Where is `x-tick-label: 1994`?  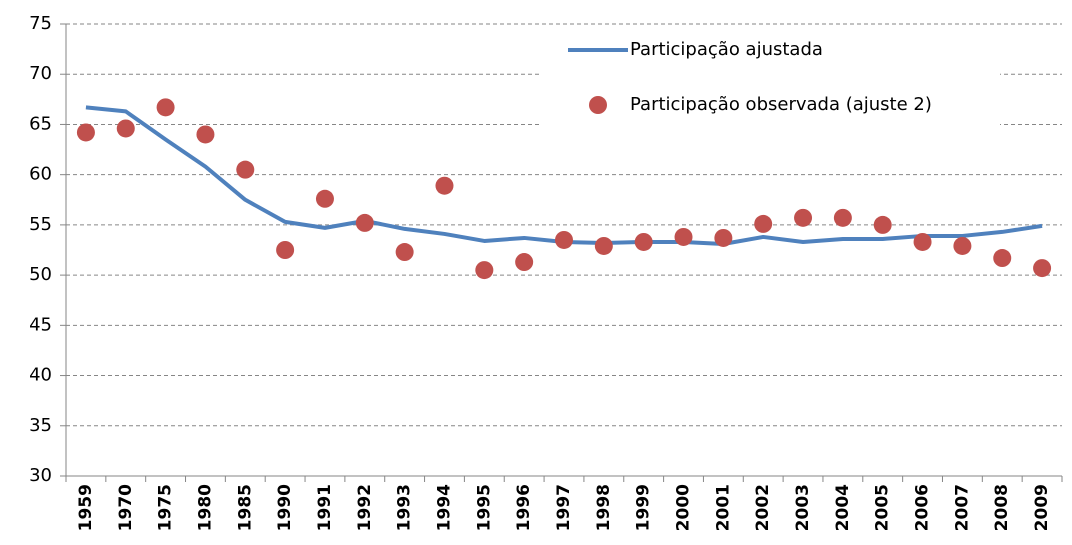
x-tick-label: 1994 is located at coordinates (444, 507).